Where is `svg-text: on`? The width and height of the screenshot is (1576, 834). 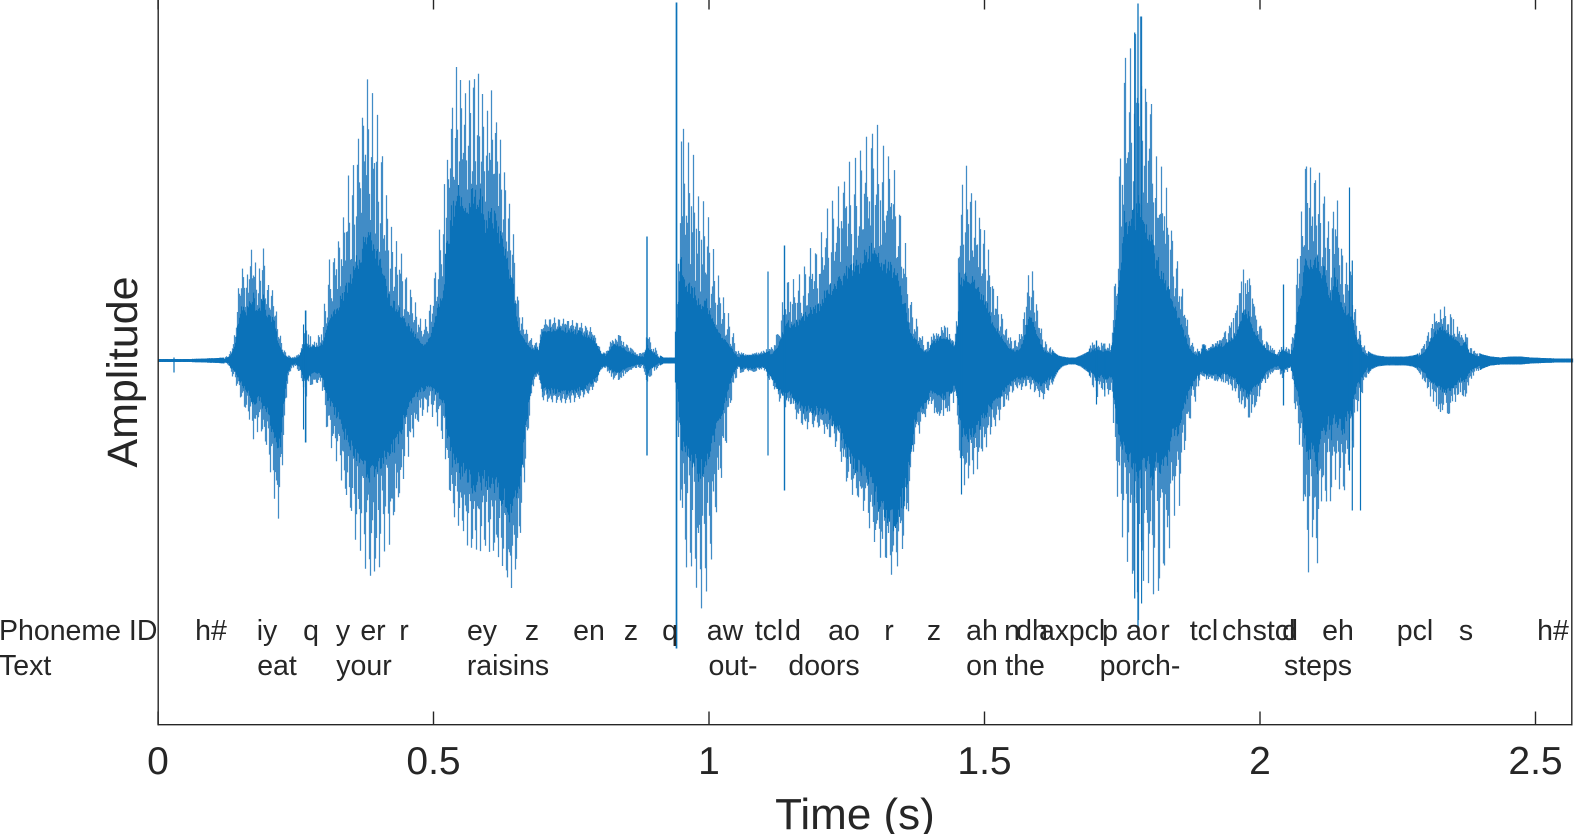
svg-text: on is located at coordinates (982, 666).